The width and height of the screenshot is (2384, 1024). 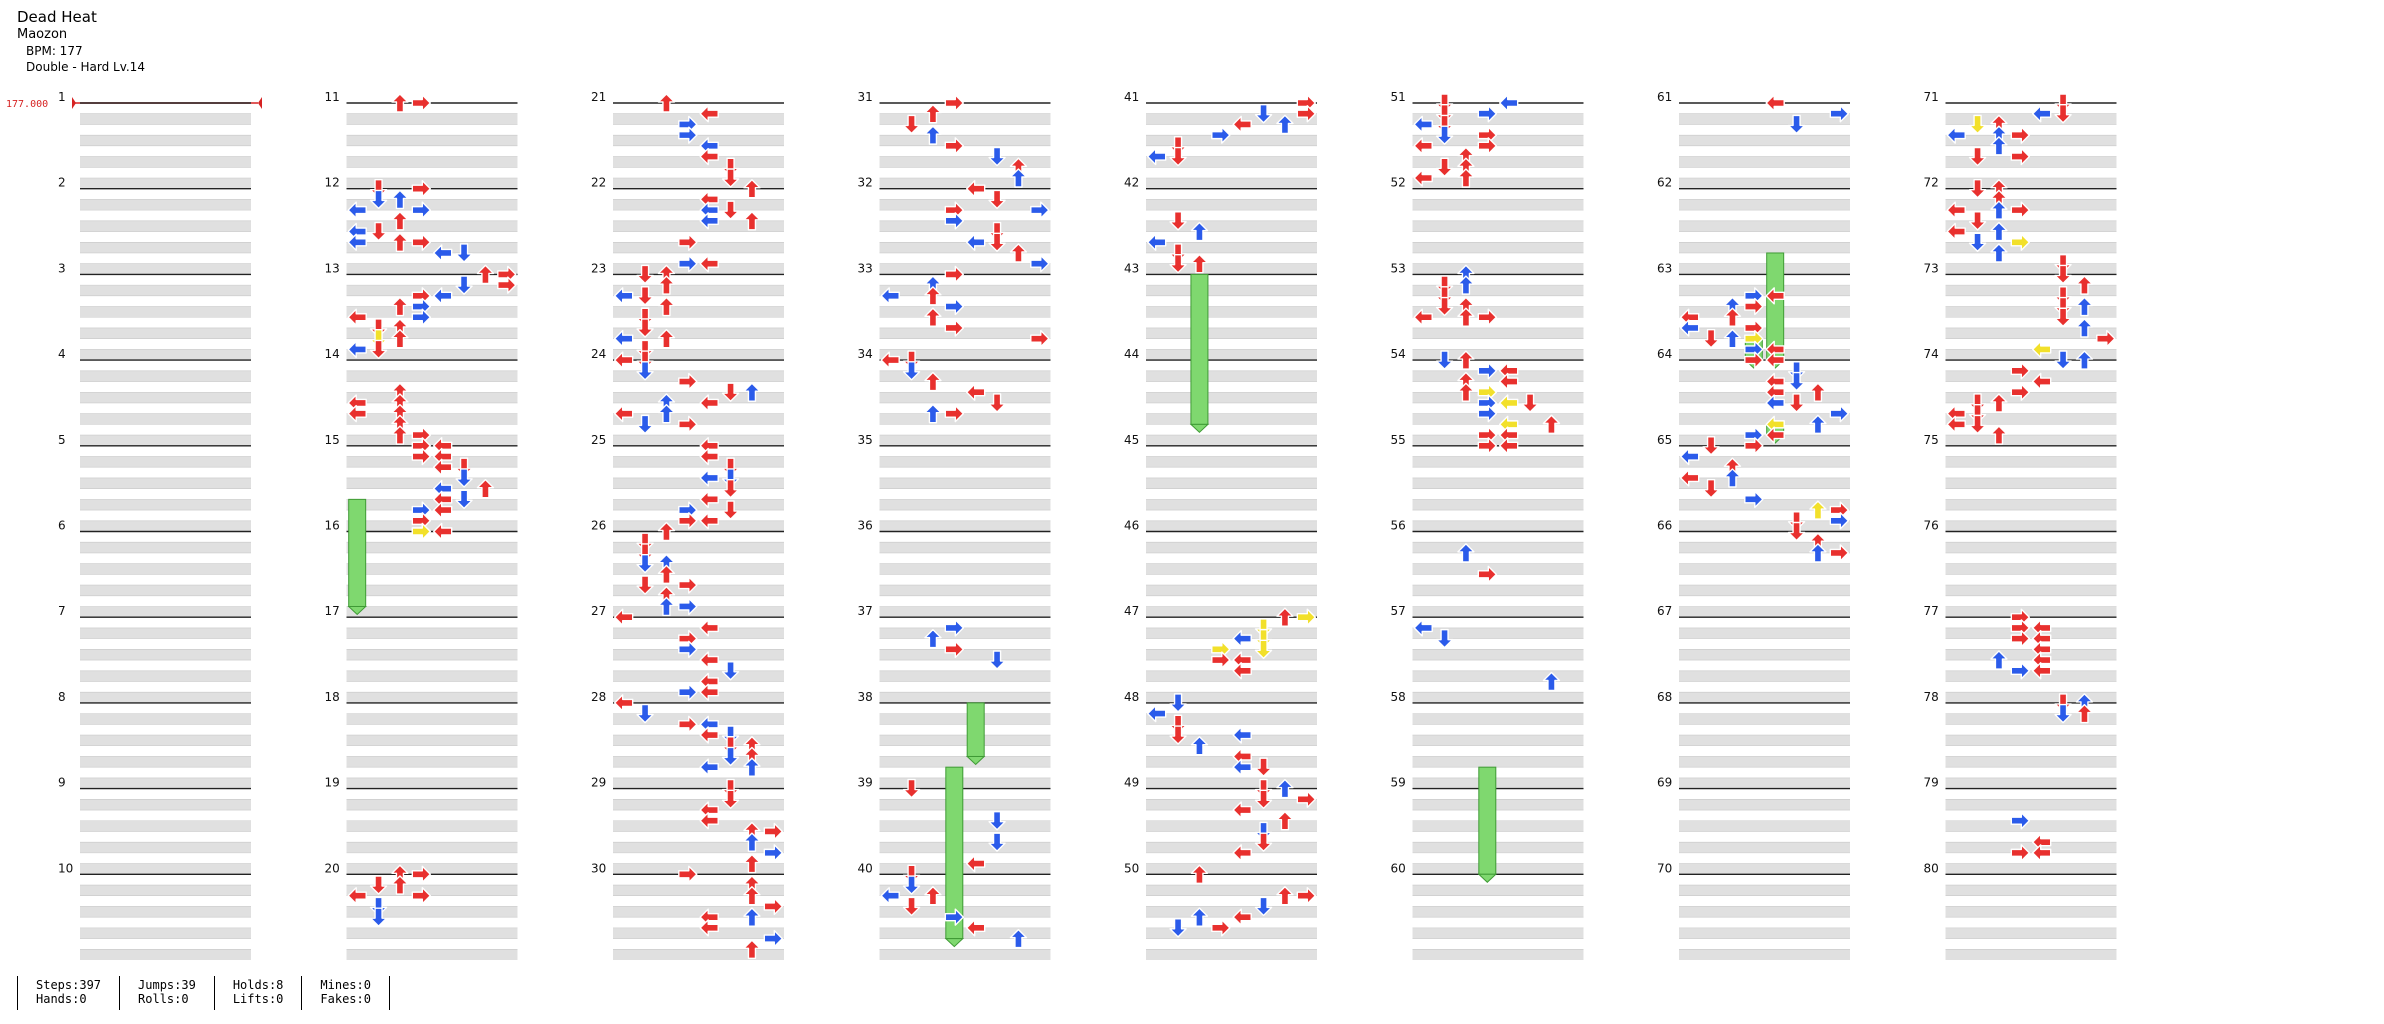 What do you see at coordinates (1398, 183) in the screenshot?
I see `measure-number: 52` at bounding box center [1398, 183].